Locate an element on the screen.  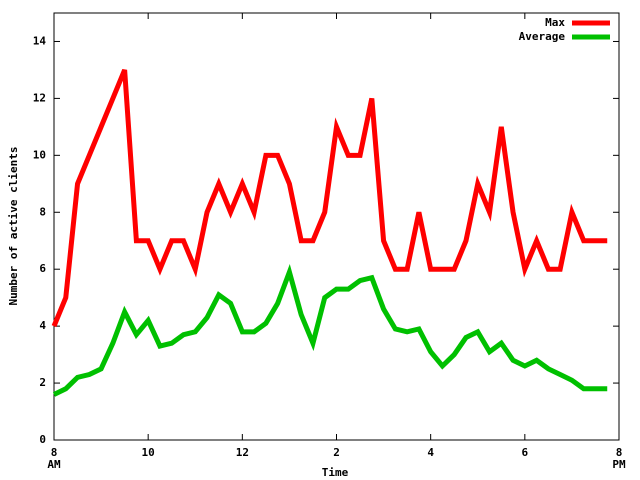
y-tick-label: 2 is located at coordinates (42, 382).